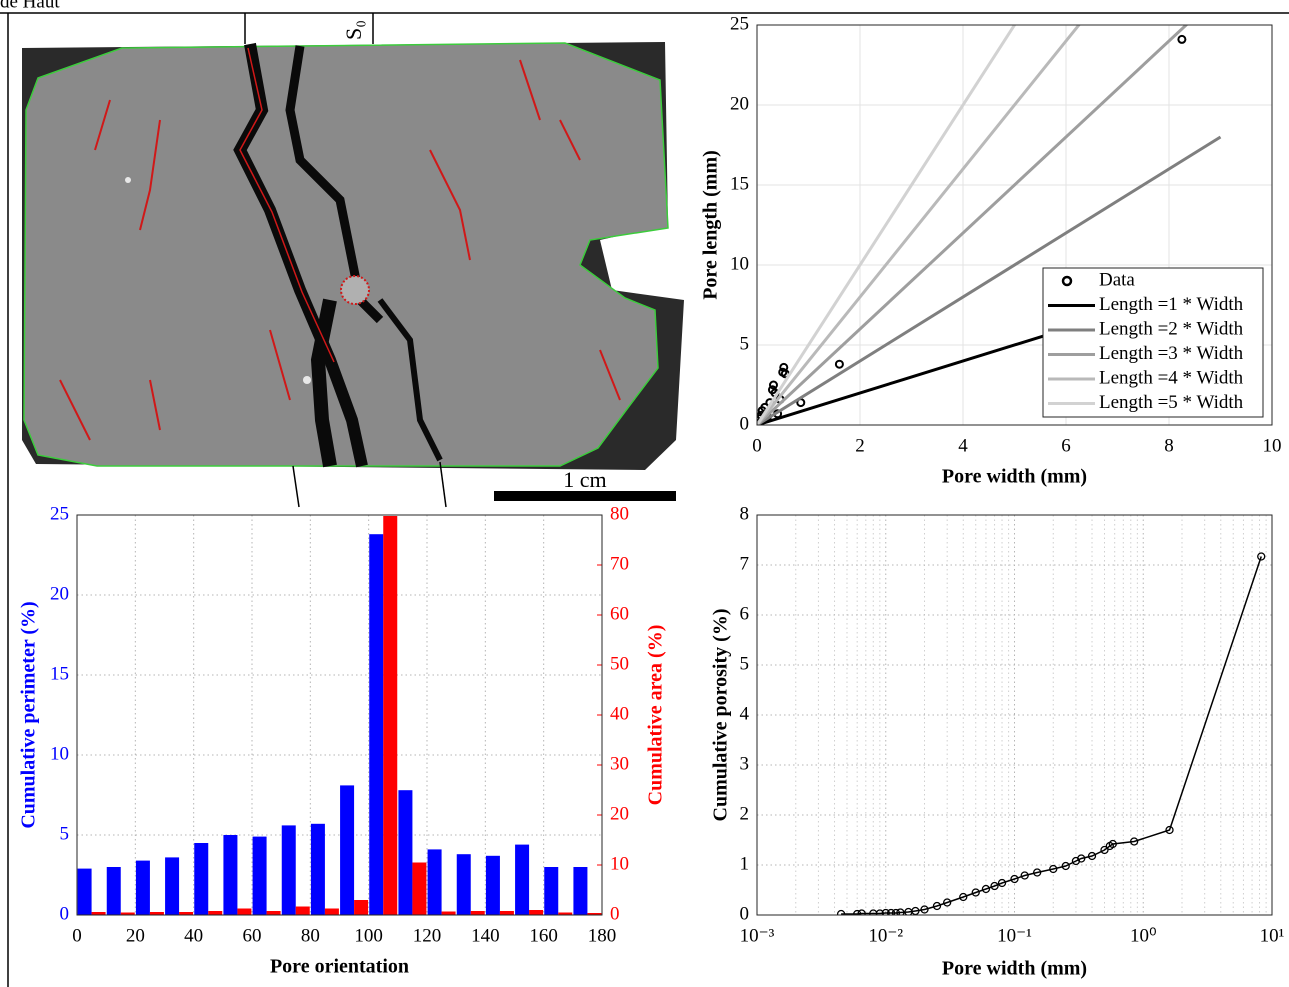  Describe the element at coordinates (1153, 342) in the screenshot. I see `legend-box` at that location.